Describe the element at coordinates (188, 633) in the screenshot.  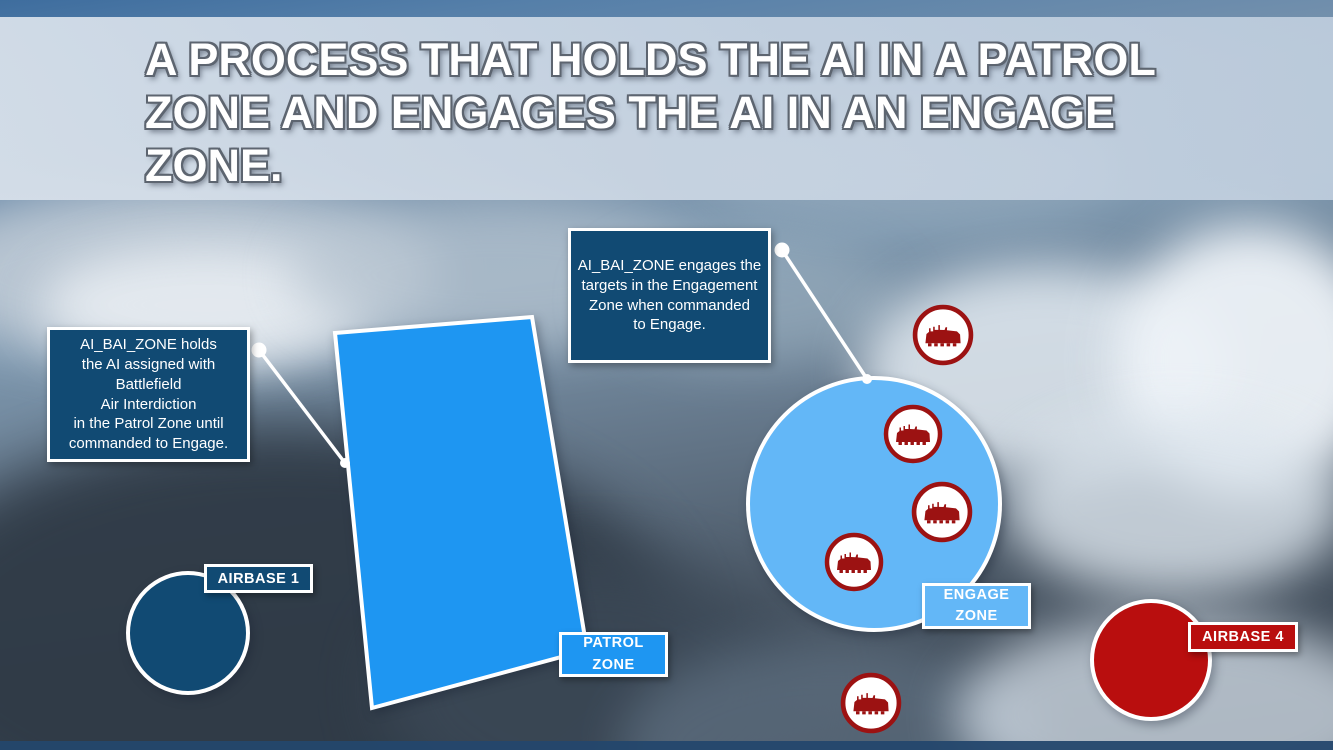
I see `airbase-1-circle` at that location.